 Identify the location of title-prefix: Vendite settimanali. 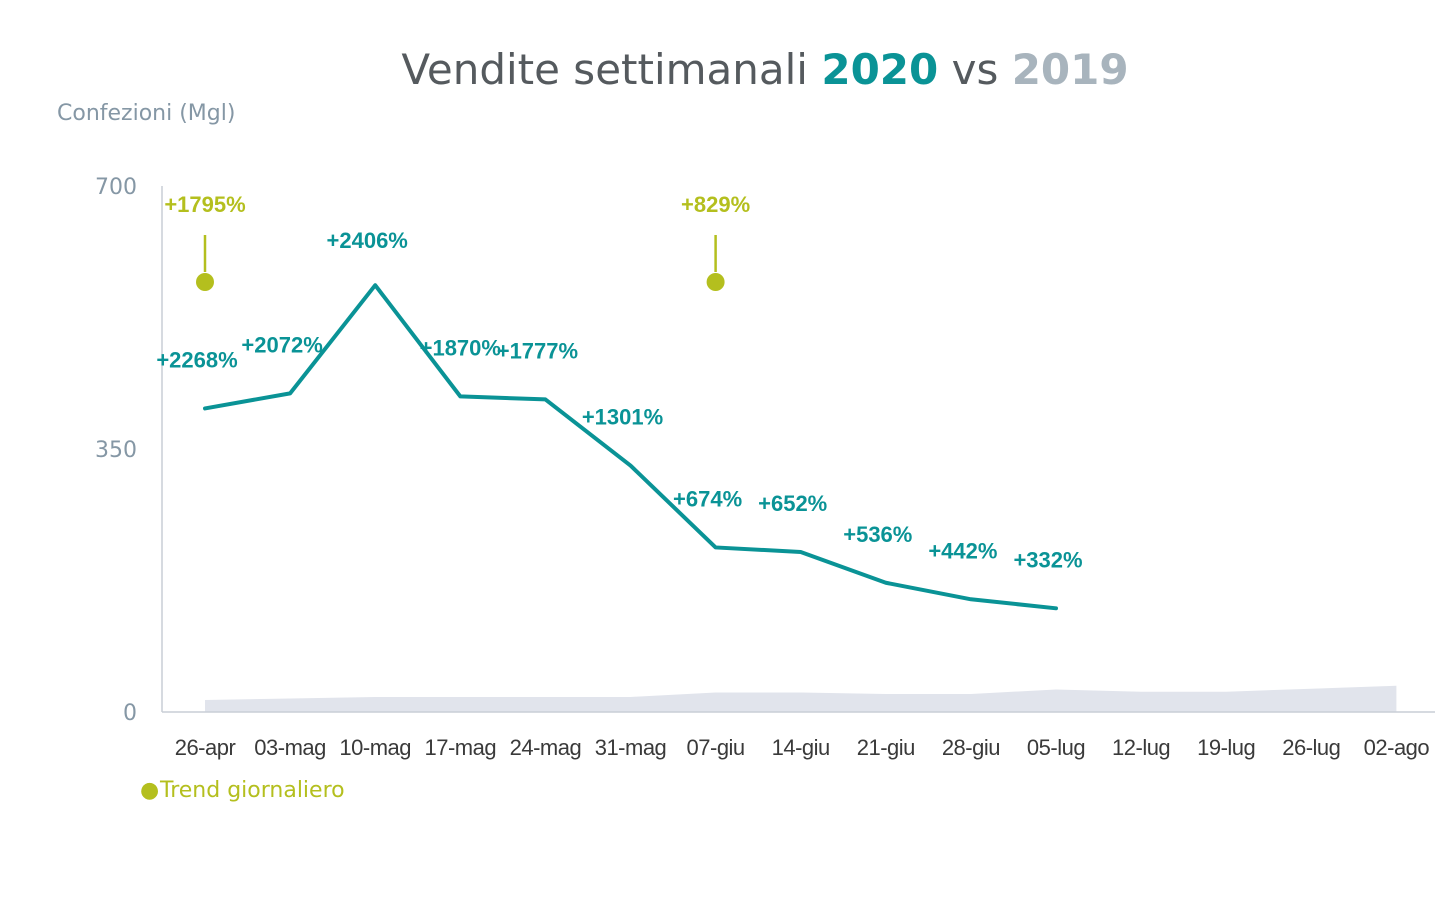
(611, 69).